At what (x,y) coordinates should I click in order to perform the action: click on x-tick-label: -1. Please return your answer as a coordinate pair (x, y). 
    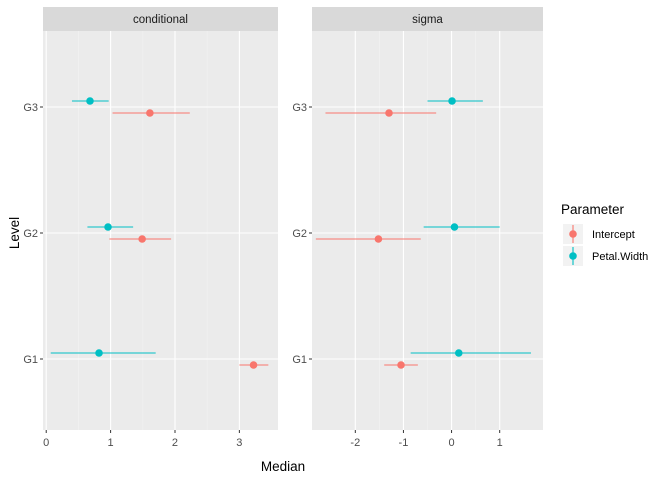
    Looking at the image, I should click on (404, 443).